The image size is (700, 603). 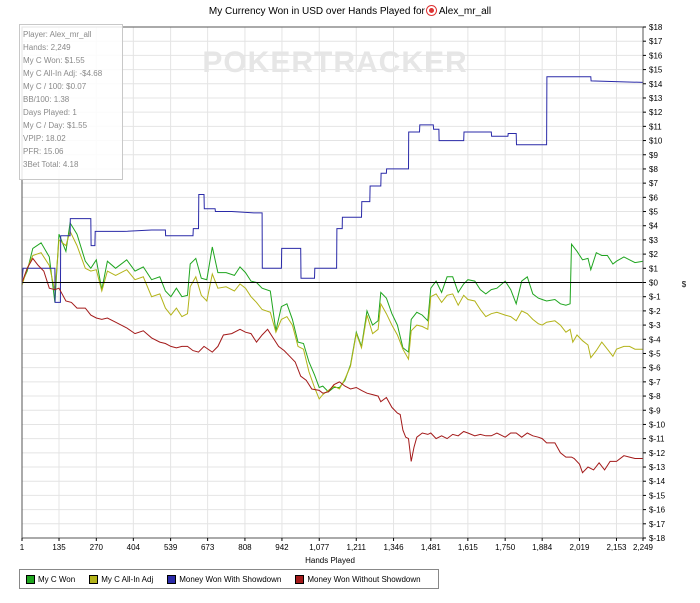 I want to click on watermark: POKERTRACKER, so click(x=334, y=62).